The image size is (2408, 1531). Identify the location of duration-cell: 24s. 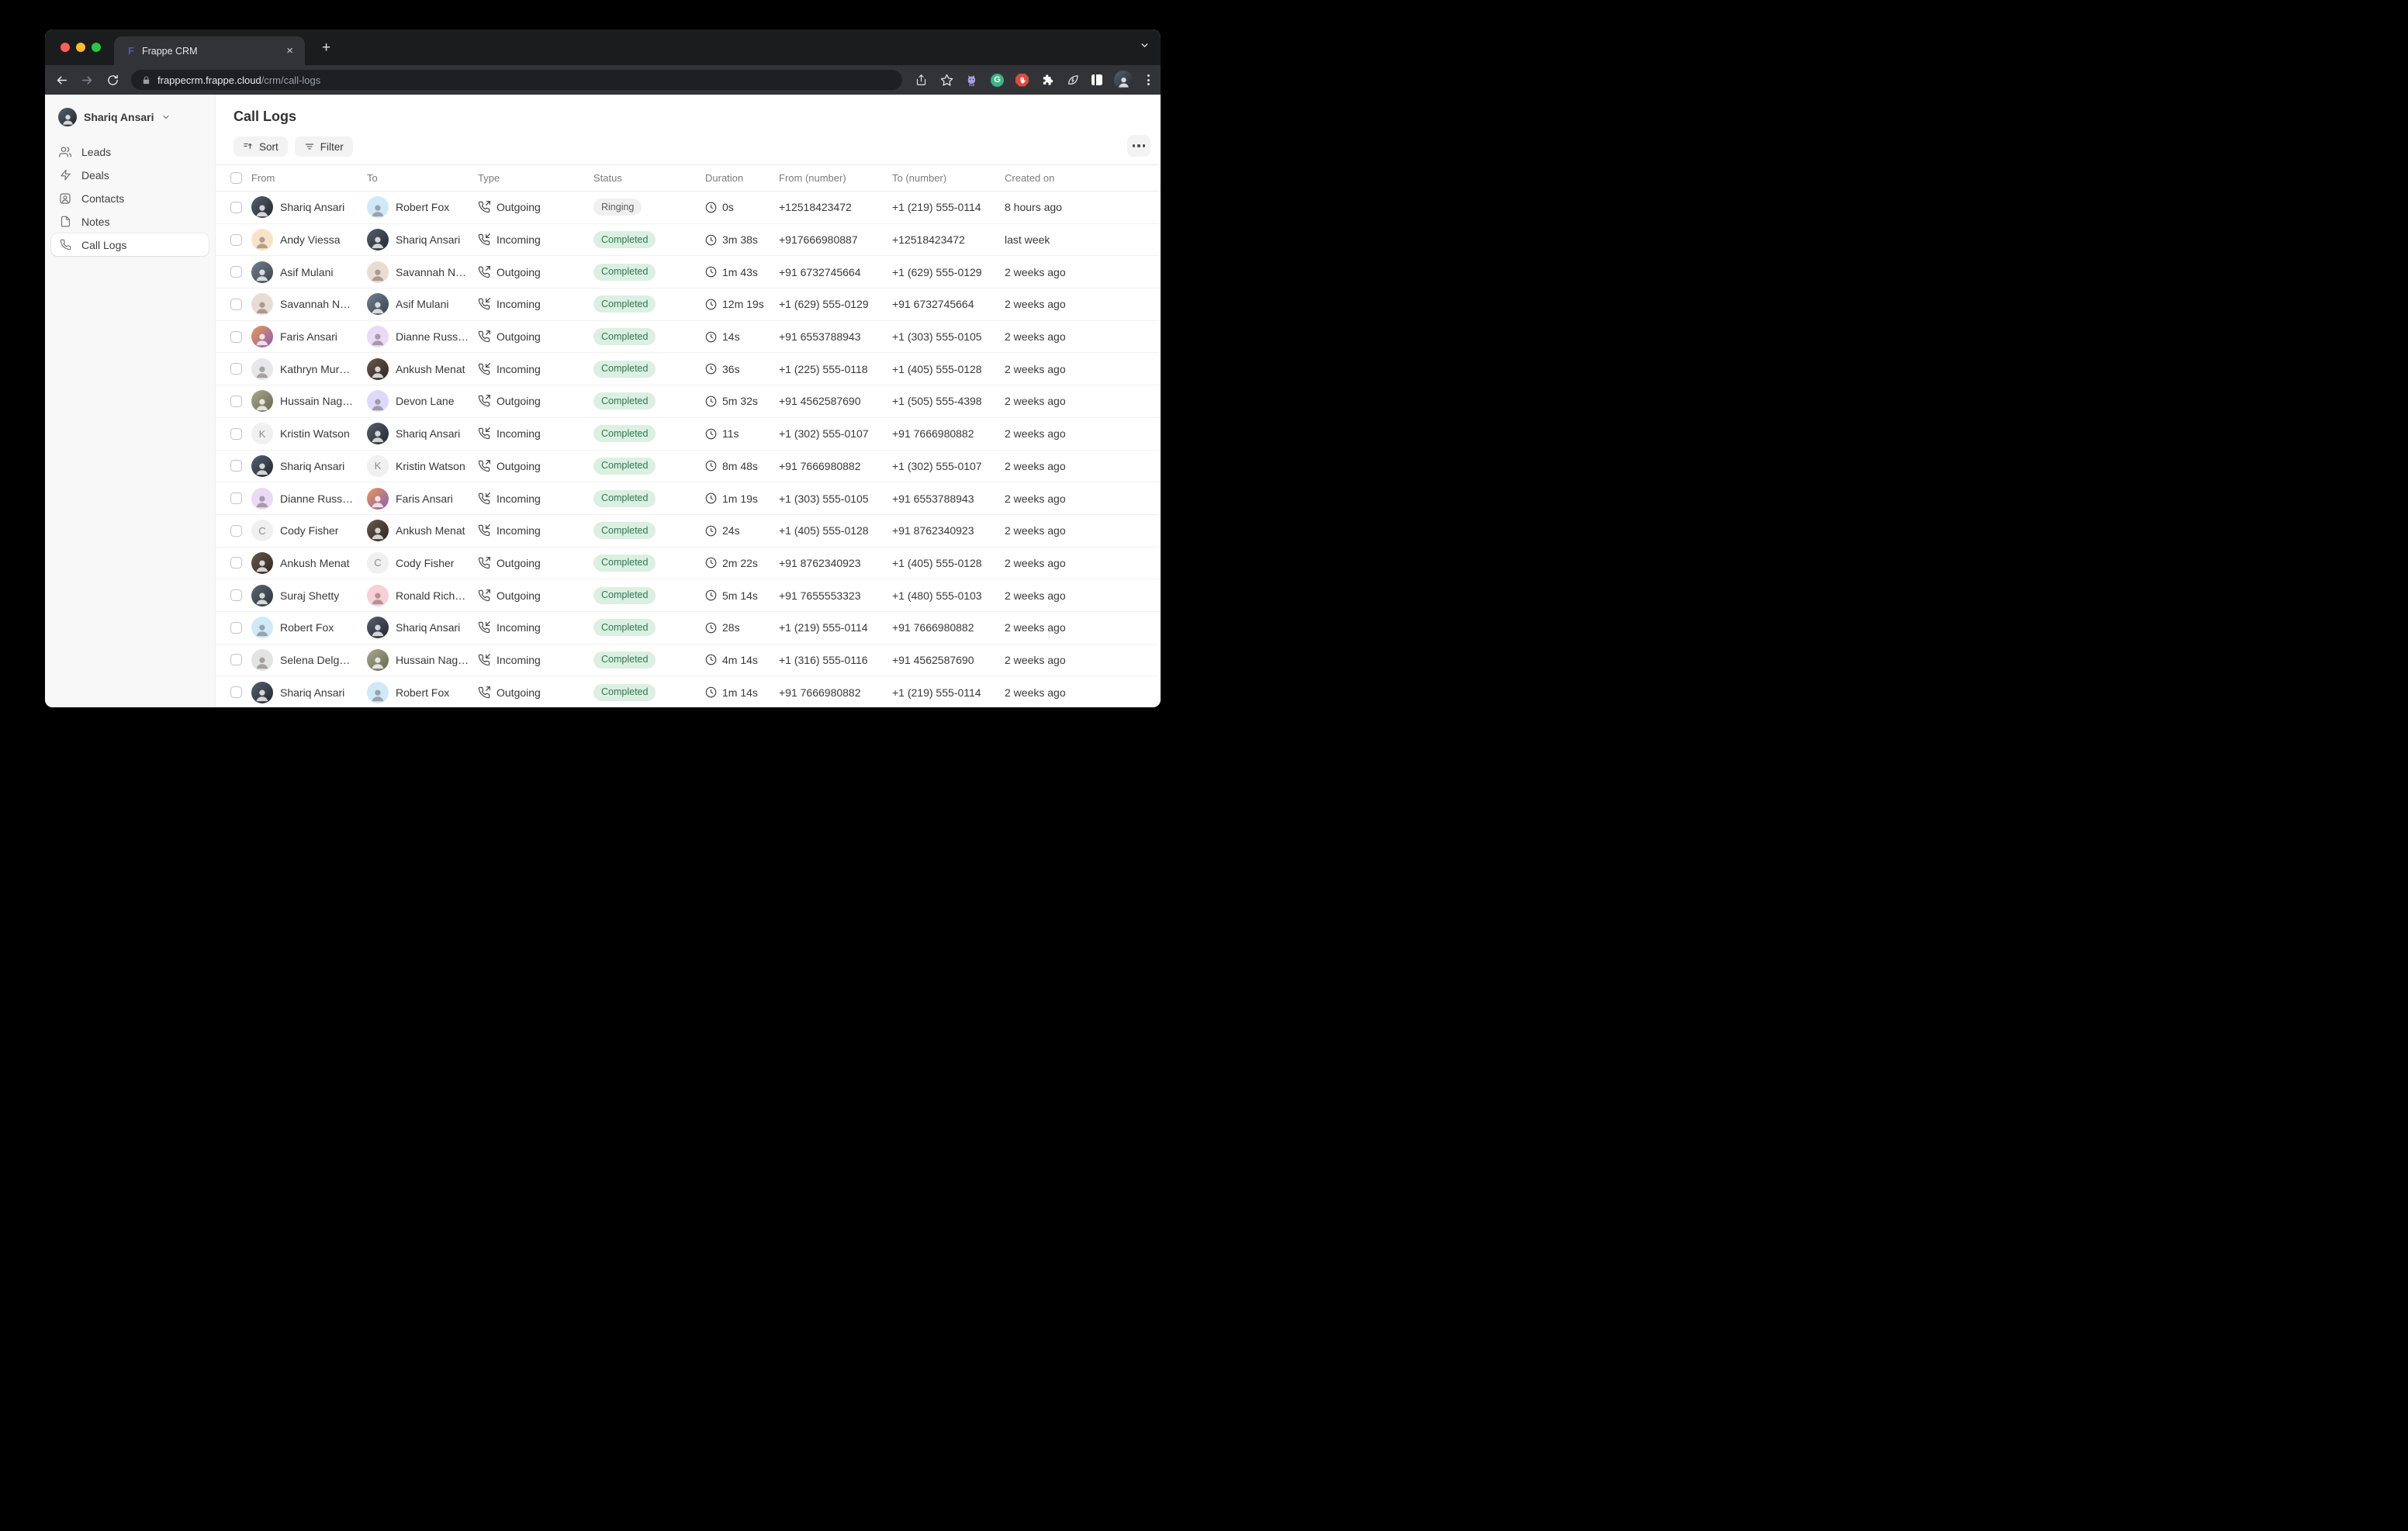
(742, 530).